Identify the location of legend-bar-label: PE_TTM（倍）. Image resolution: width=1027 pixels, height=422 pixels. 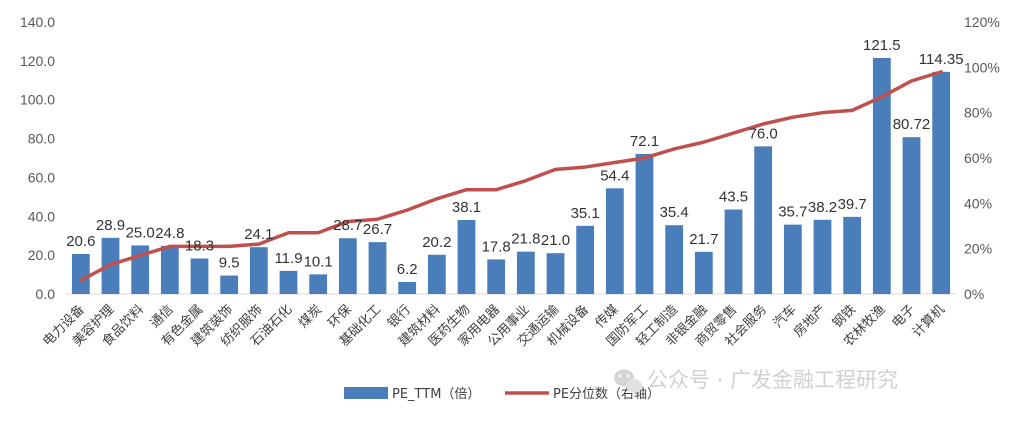
(436, 394).